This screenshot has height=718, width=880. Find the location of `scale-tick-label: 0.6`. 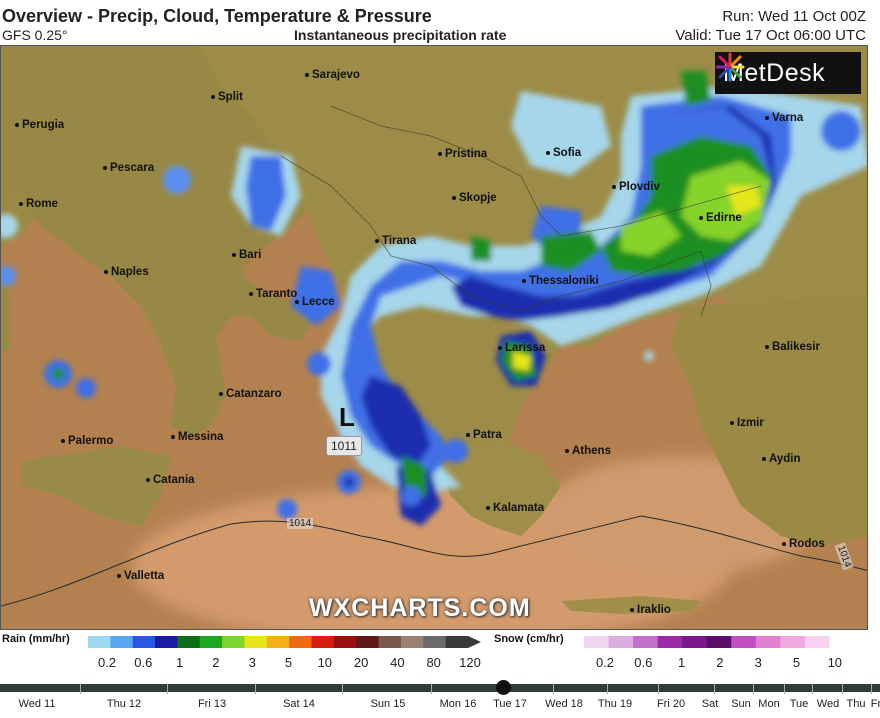

scale-tick-label: 0.6 is located at coordinates (643, 662).